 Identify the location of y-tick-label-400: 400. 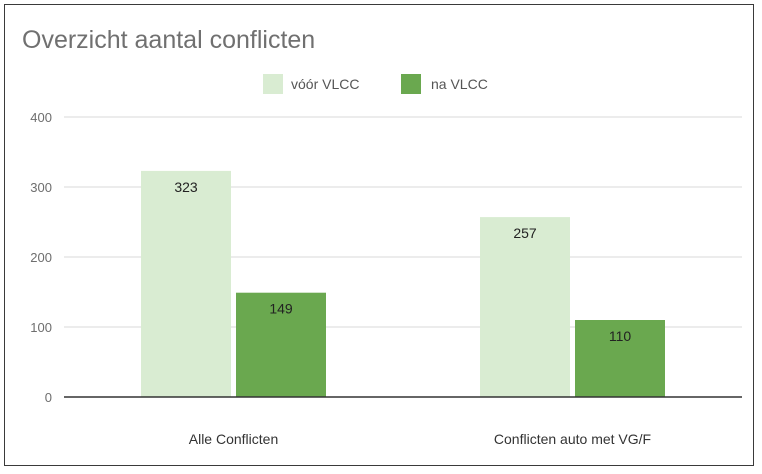
(41, 117).